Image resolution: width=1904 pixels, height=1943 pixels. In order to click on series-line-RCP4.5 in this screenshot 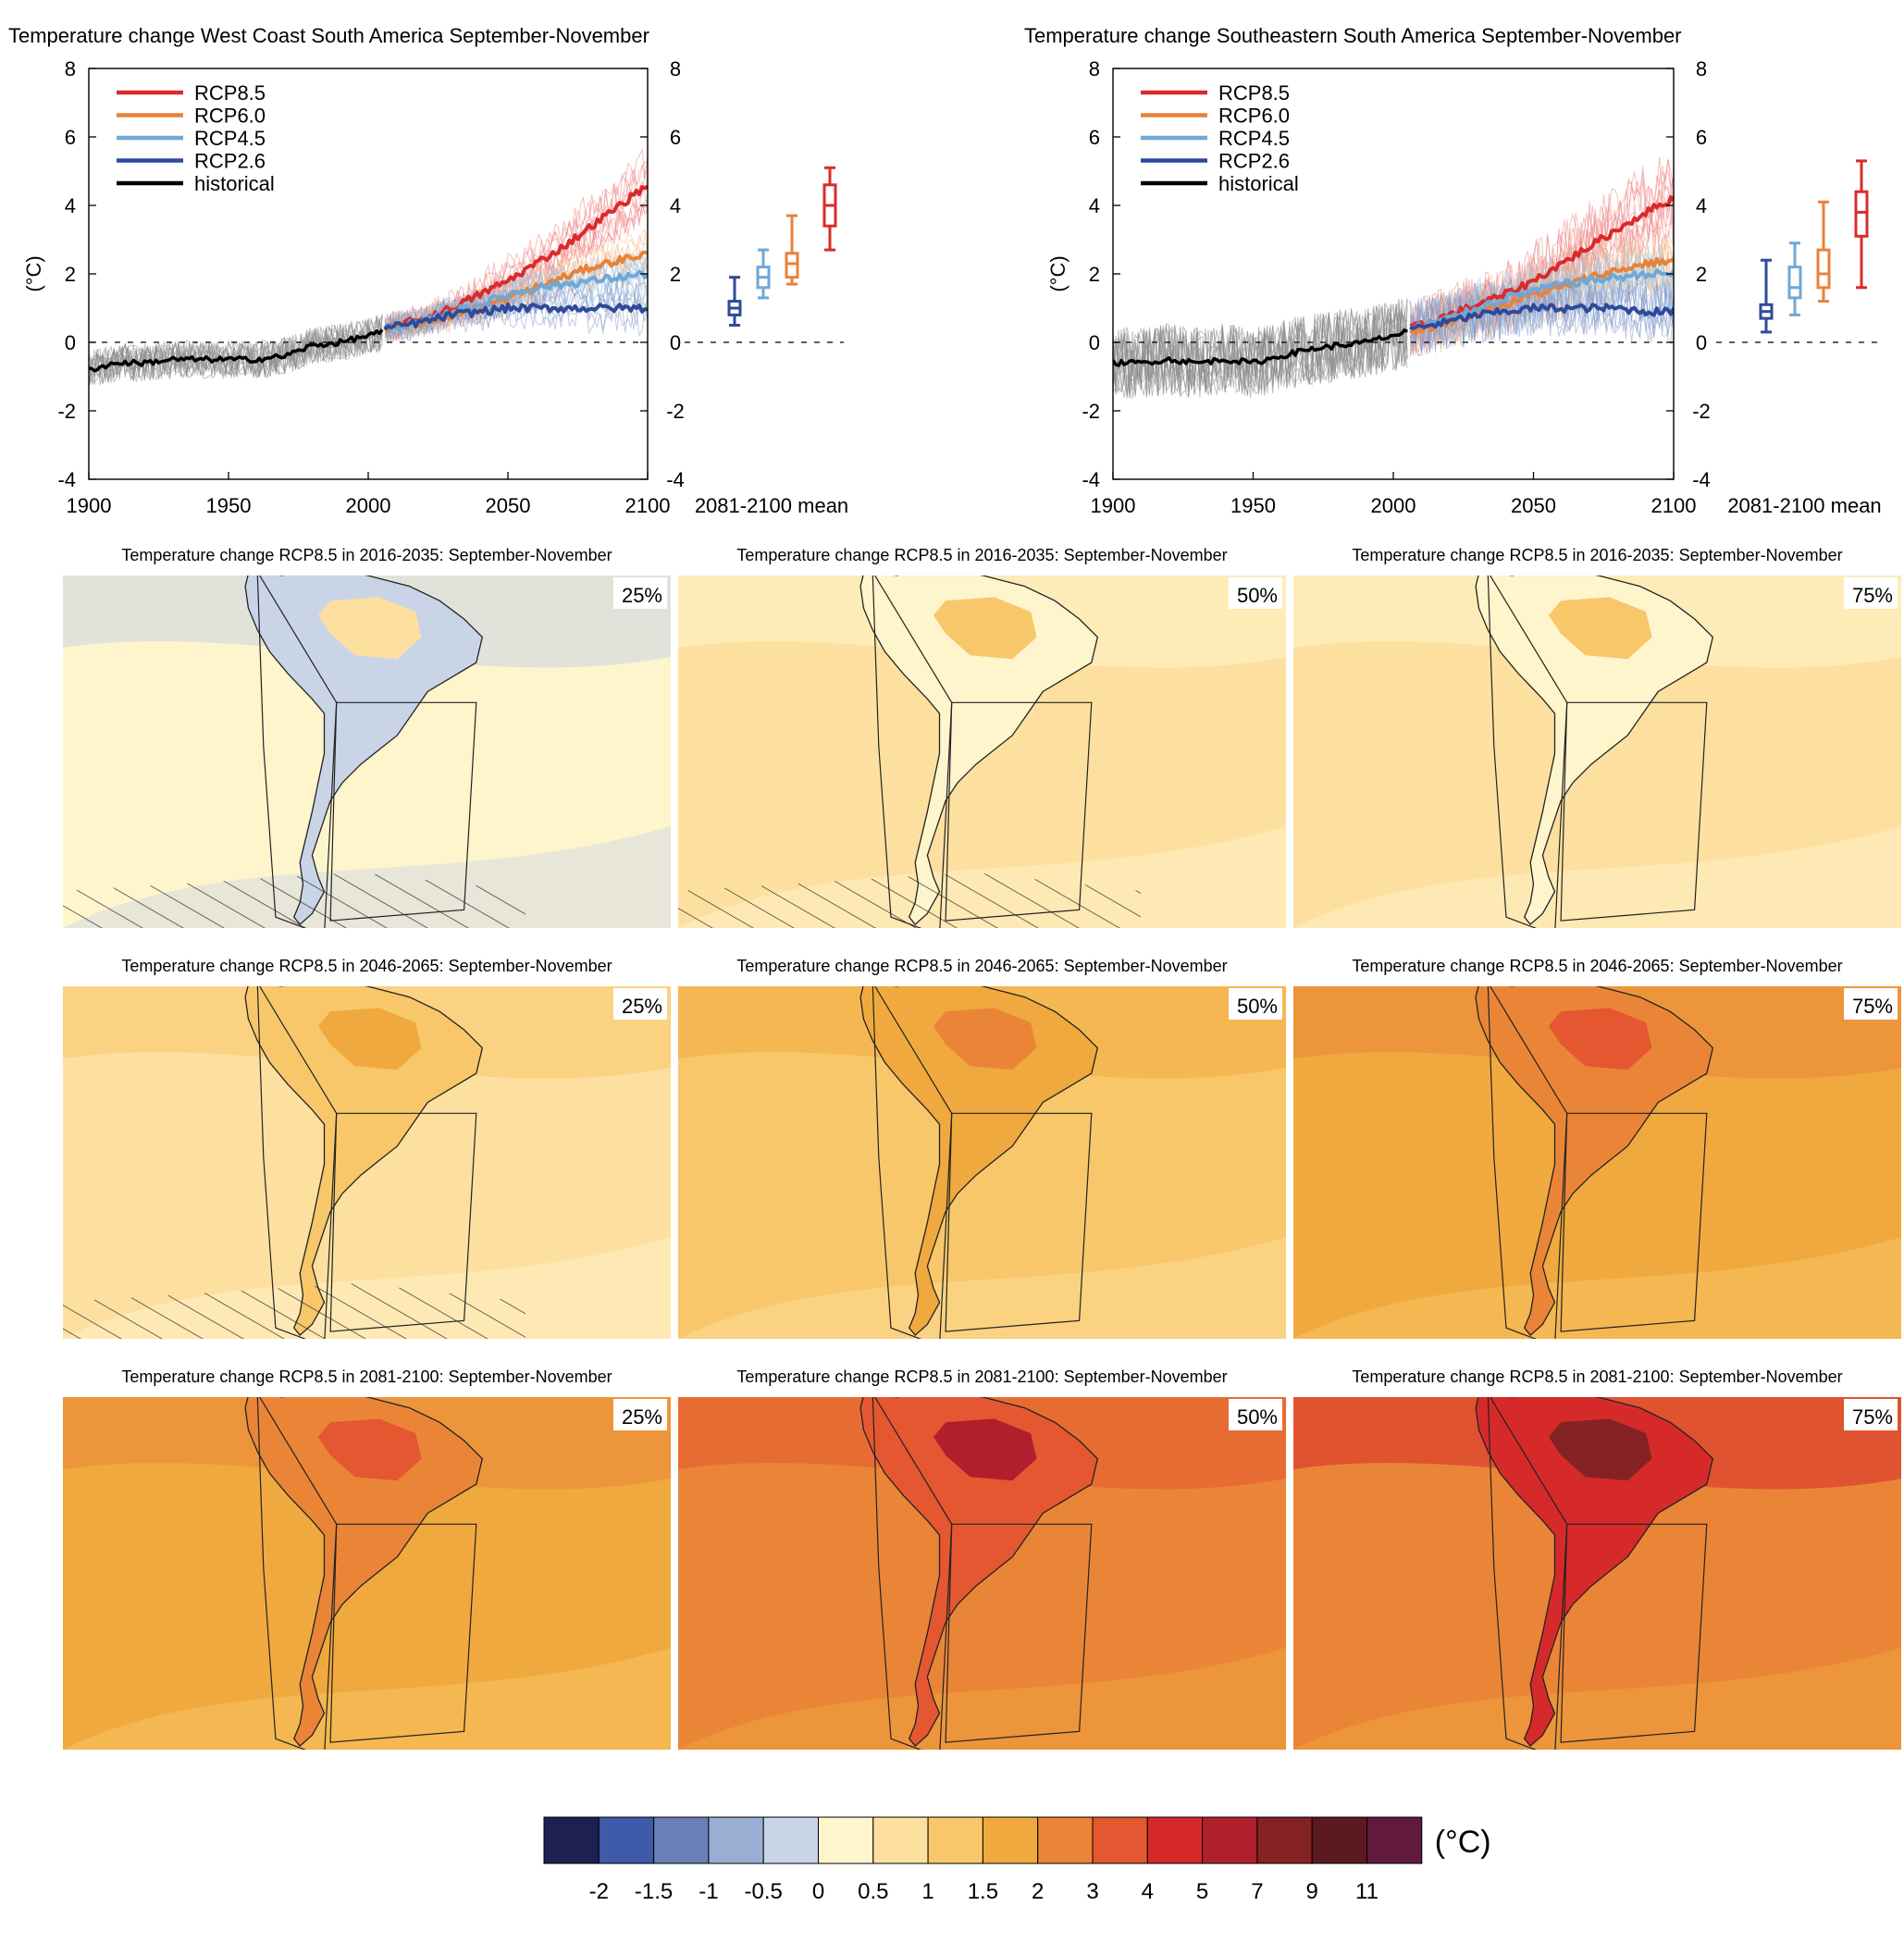, I will do `click(515, 301)`.